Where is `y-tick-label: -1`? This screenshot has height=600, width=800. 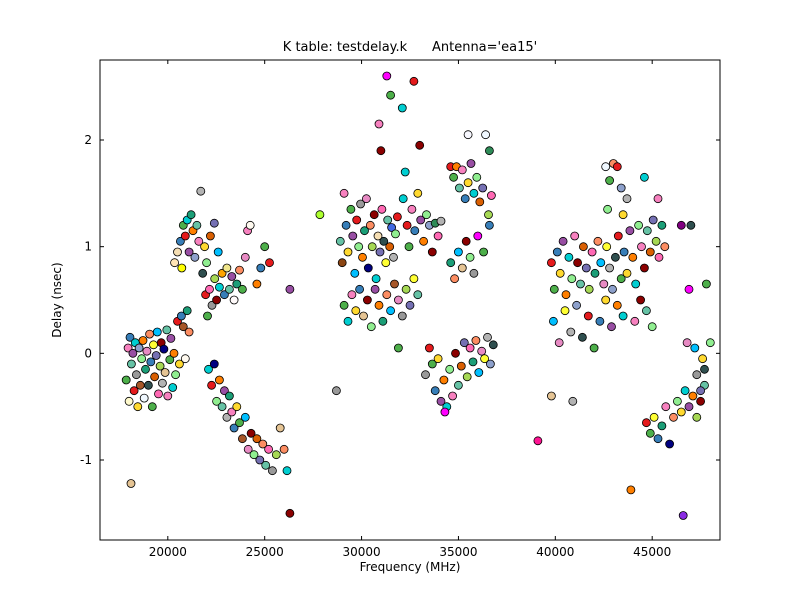 y-tick-label: -1 is located at coordinates (86, 460).